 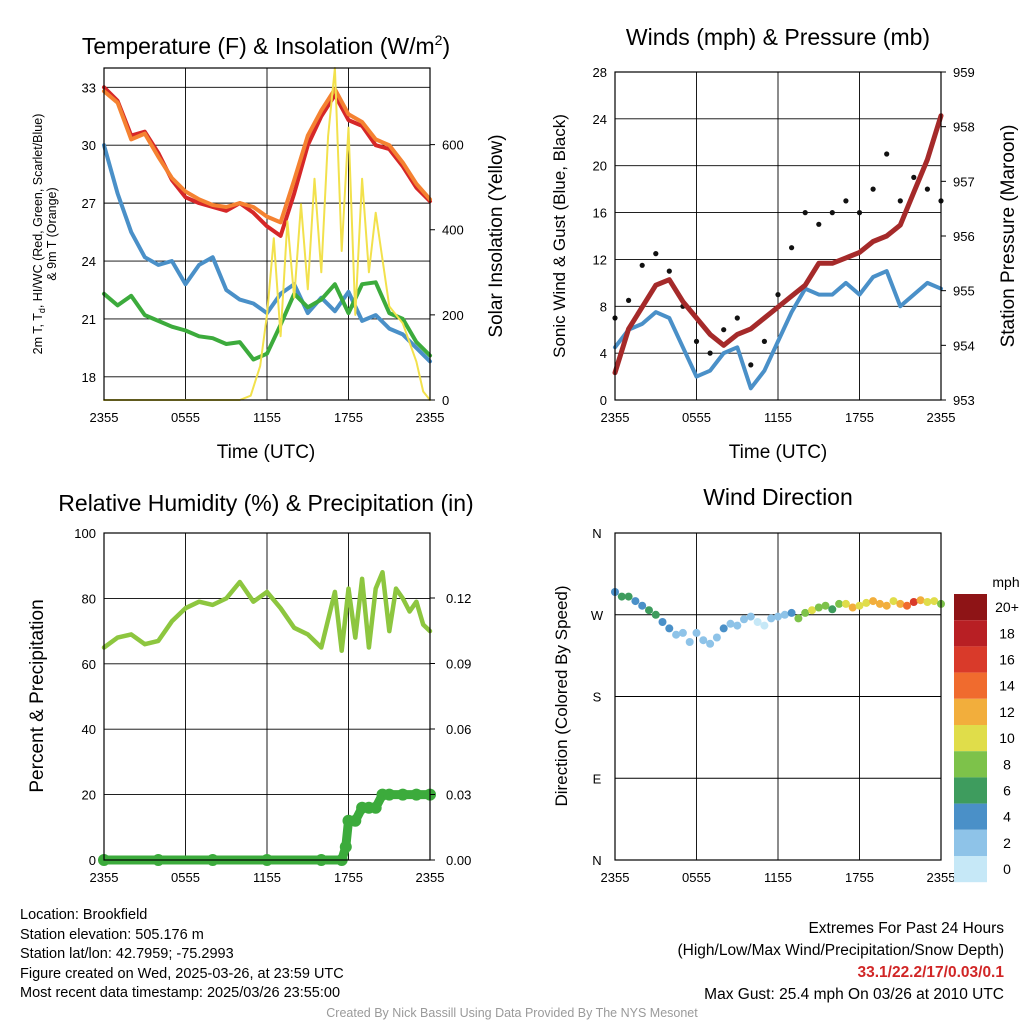 I want to click on winds-y2-tick: 958, so click(x=964, y=127).